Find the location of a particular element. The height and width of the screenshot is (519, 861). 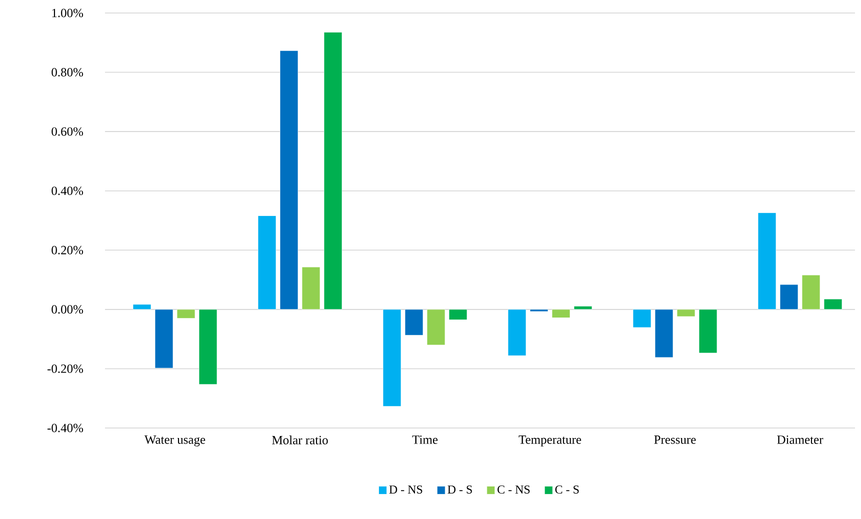

x-tick-label: Diameter is located at coordinates (800, 440).